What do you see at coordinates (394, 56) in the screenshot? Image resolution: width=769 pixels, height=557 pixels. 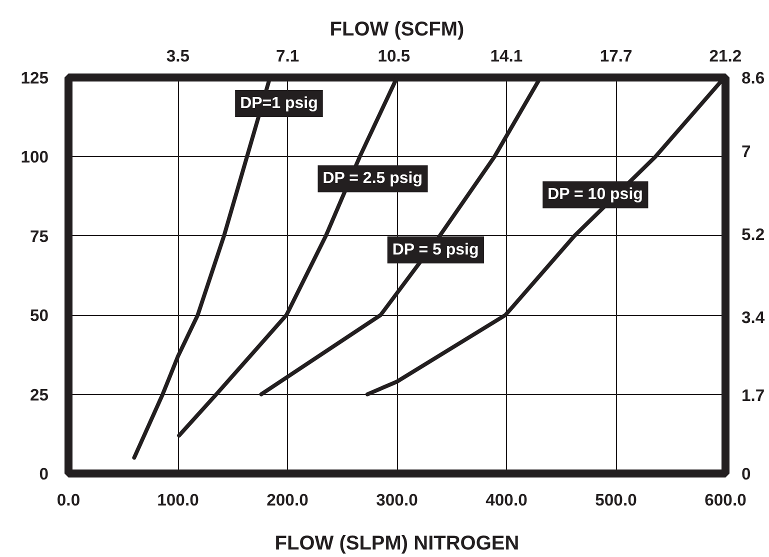 I see `x2-tick-label: 10.5` at bounding box center [394, 56].